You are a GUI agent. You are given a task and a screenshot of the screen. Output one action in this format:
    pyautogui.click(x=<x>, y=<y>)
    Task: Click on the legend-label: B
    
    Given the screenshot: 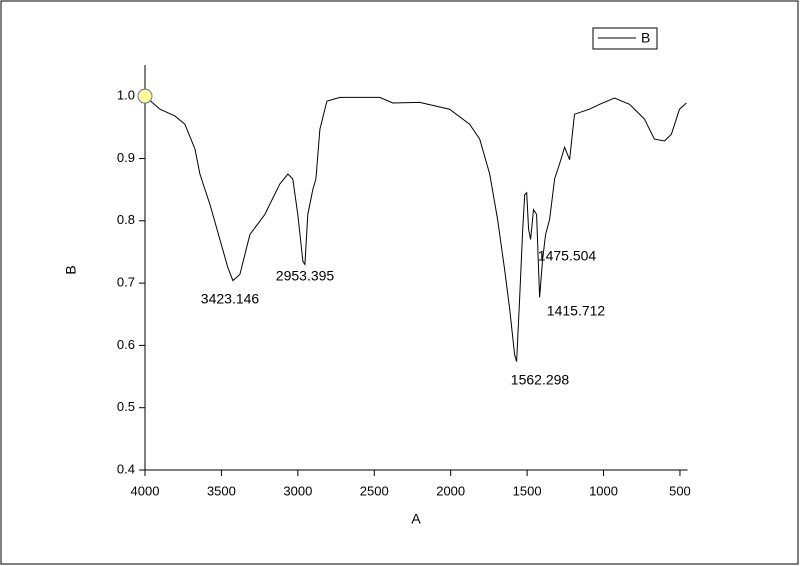 What is the action you would take?
    pyautogui.click(x=645, y=38)
    